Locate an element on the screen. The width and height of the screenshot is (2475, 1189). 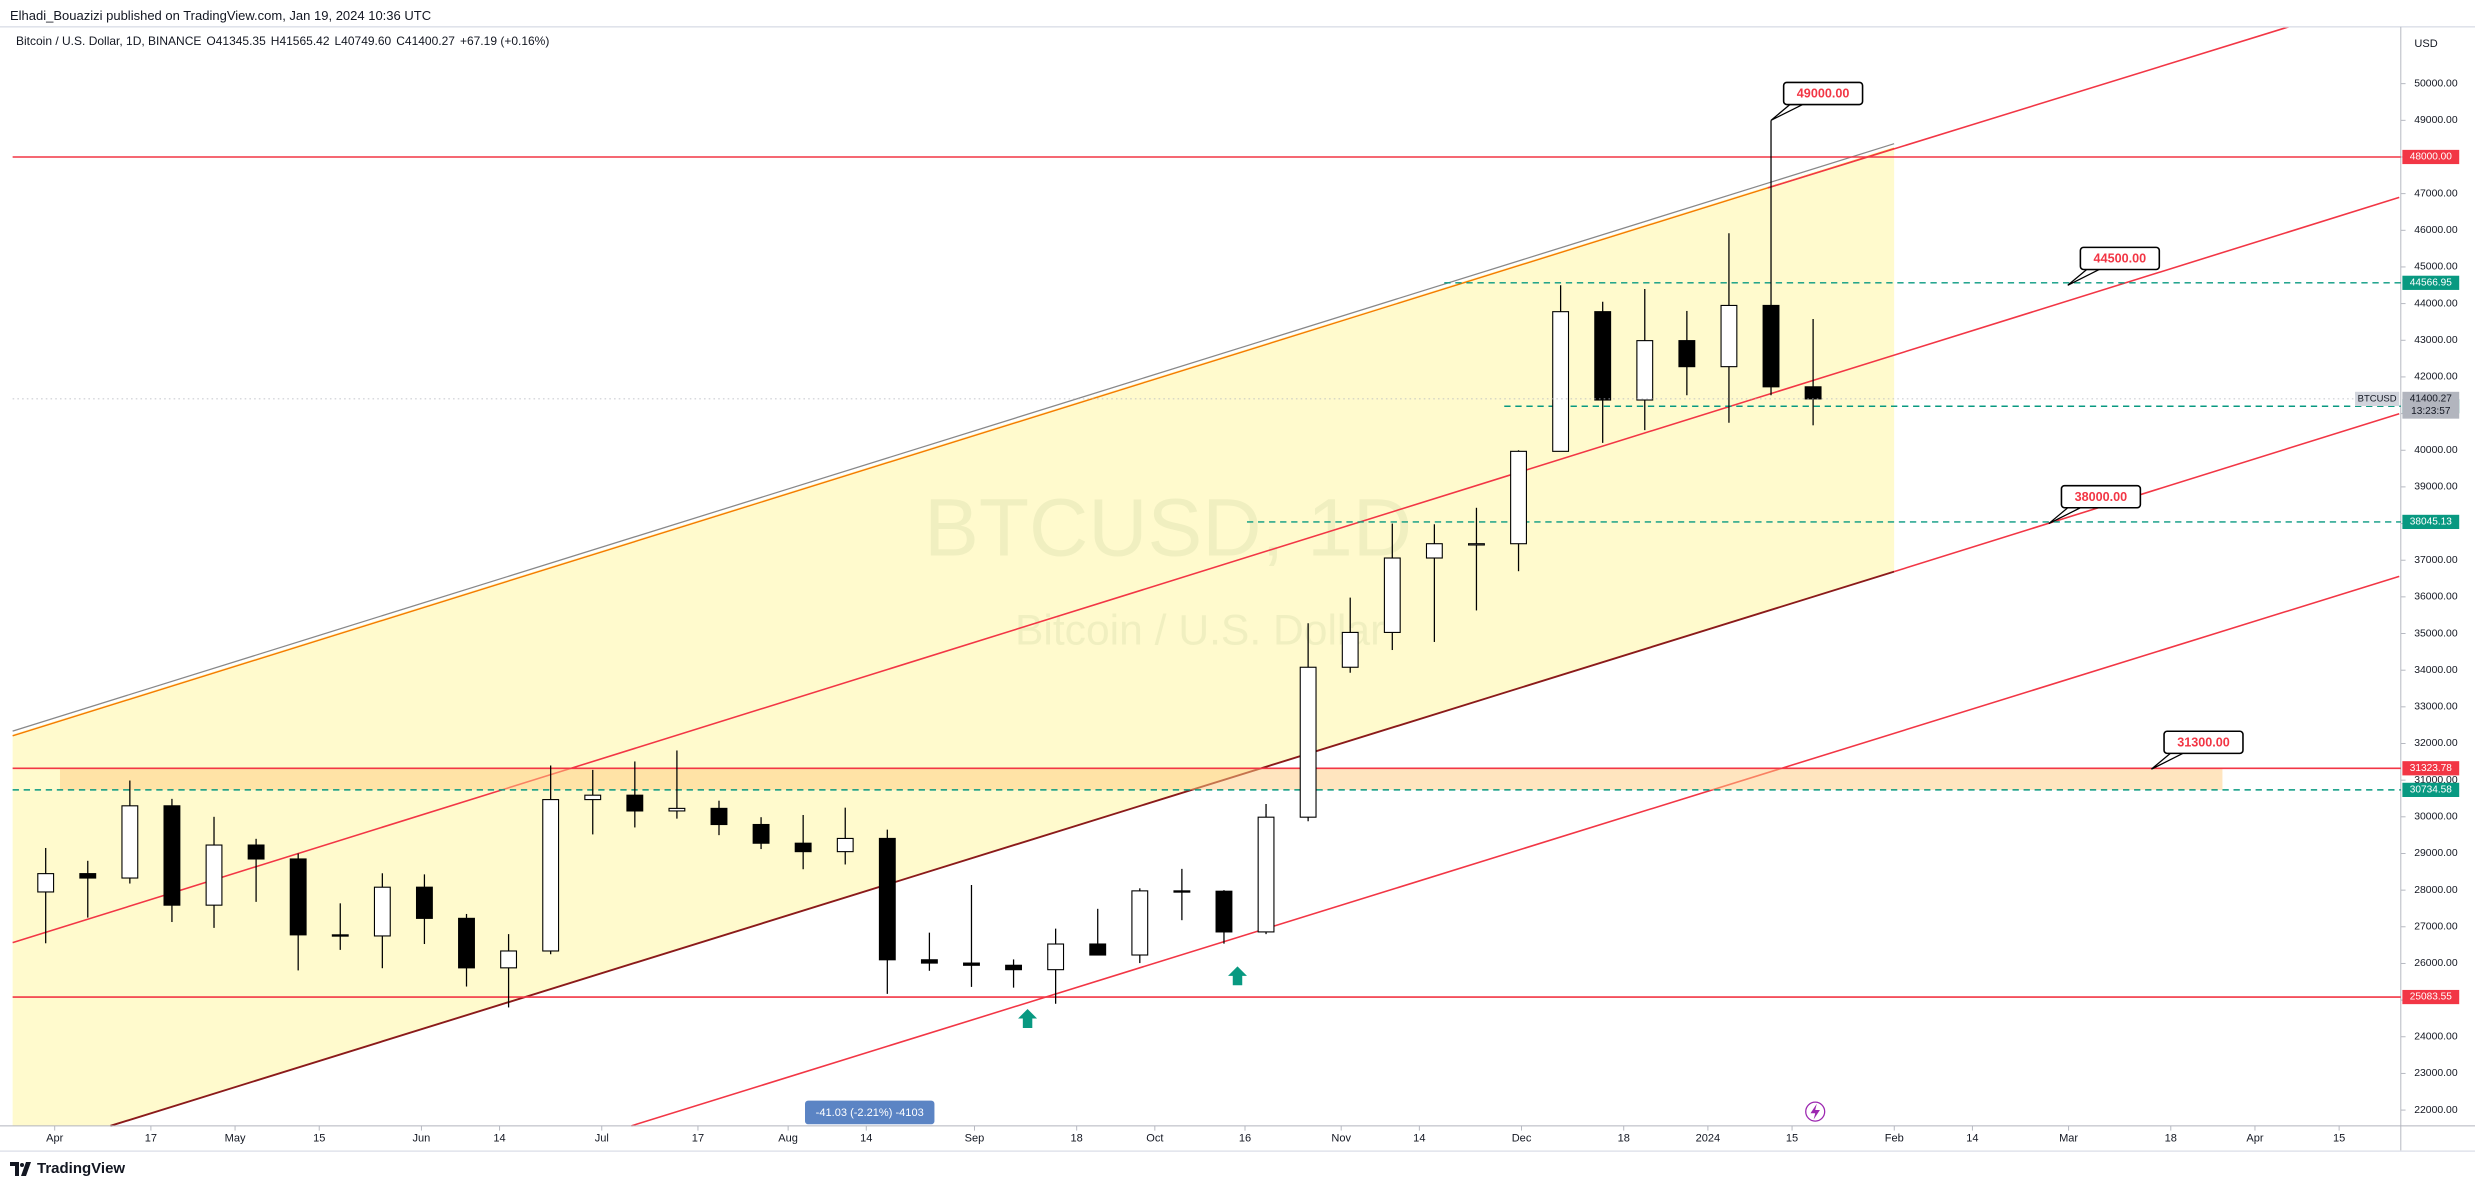
y-tick-label: 30000.00 is located at coordinates (2436, 817).